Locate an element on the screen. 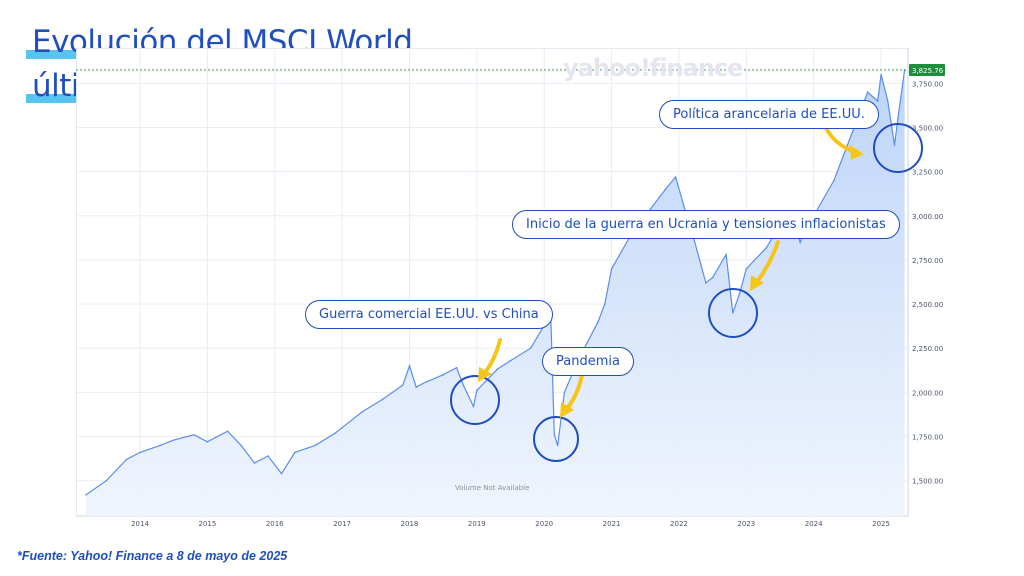 The image size is (1024, 576). y-tick-label: 3,500.00 is located at coordinates (927, 128).